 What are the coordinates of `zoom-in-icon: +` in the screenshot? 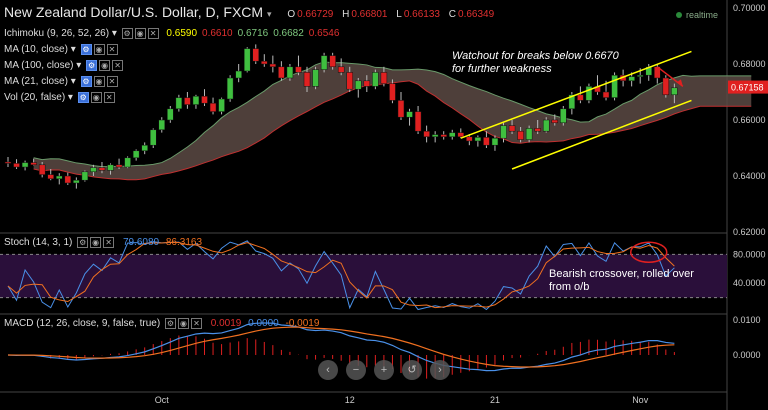 It's located at (384, 370).